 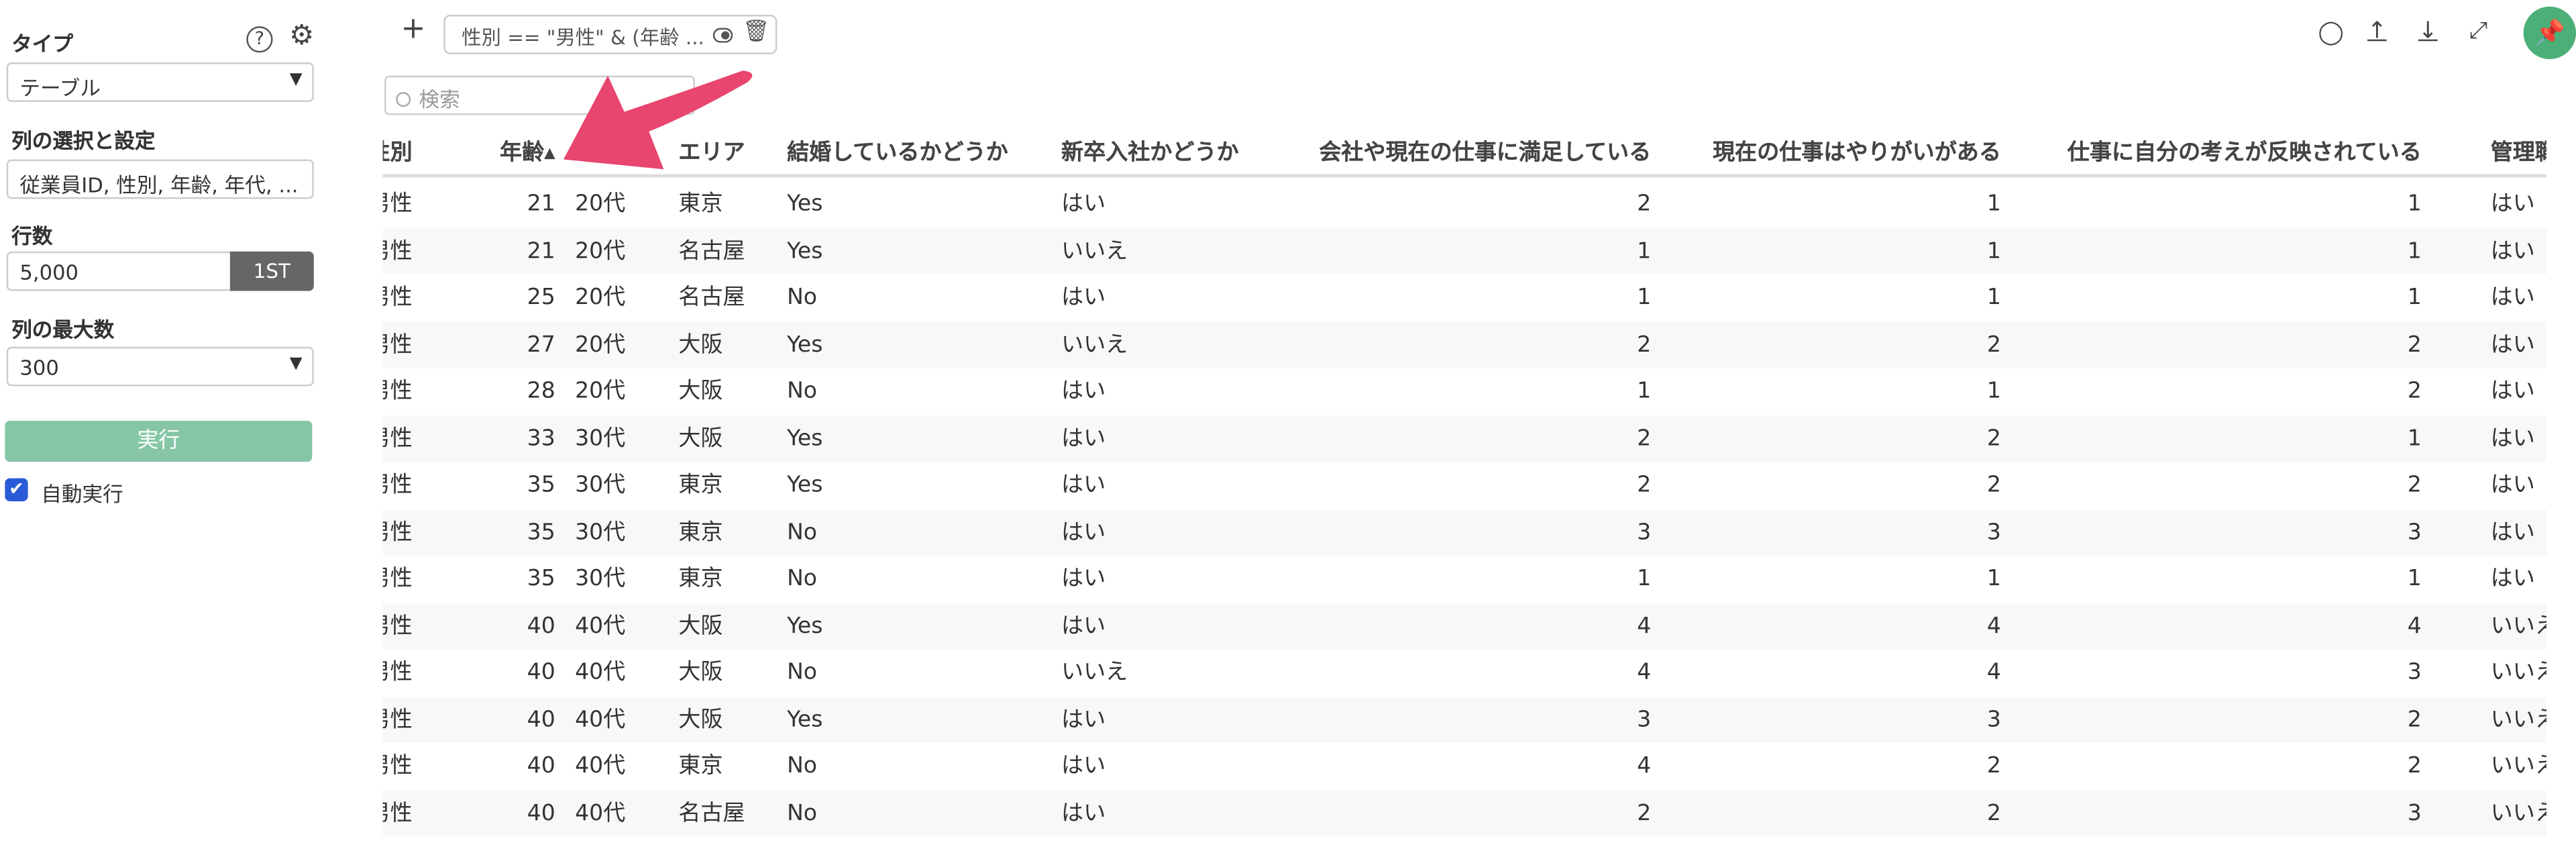 What do you see at coordinates (1464, 719) in the screenshot?
I see `table-row: 男性 40 40代 大阪 Yes はい 3 3 2 いいえ` at bounding box center [1464, 719].